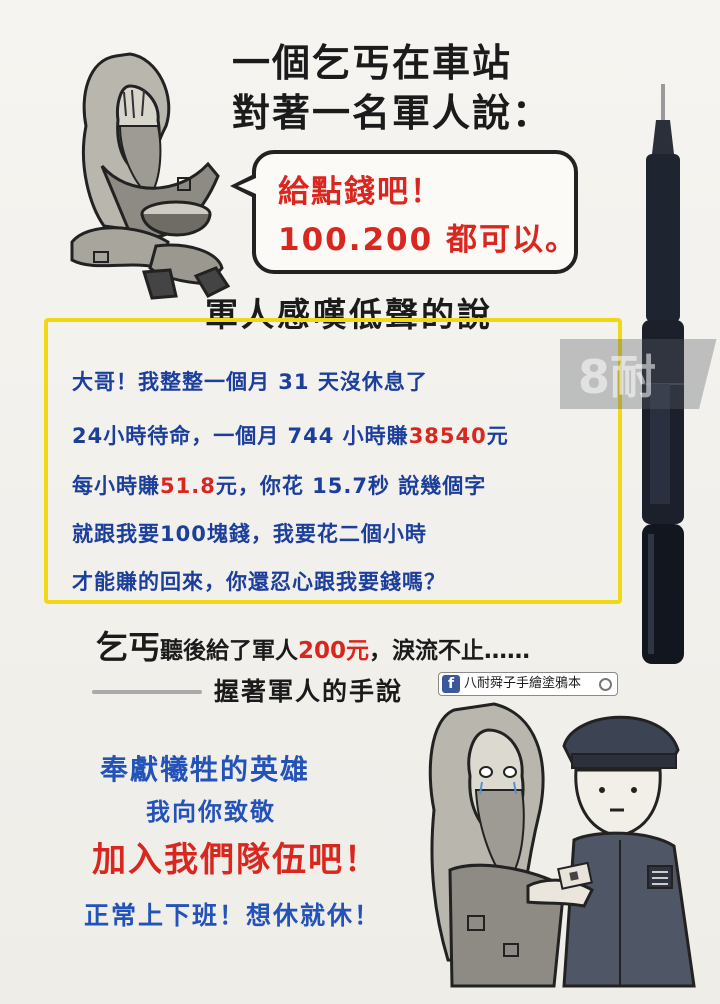  Describe the element at coordinates (309, 691) in the screenshot. I see `aftermath-line-2: 握著軍人的手說` at that location.